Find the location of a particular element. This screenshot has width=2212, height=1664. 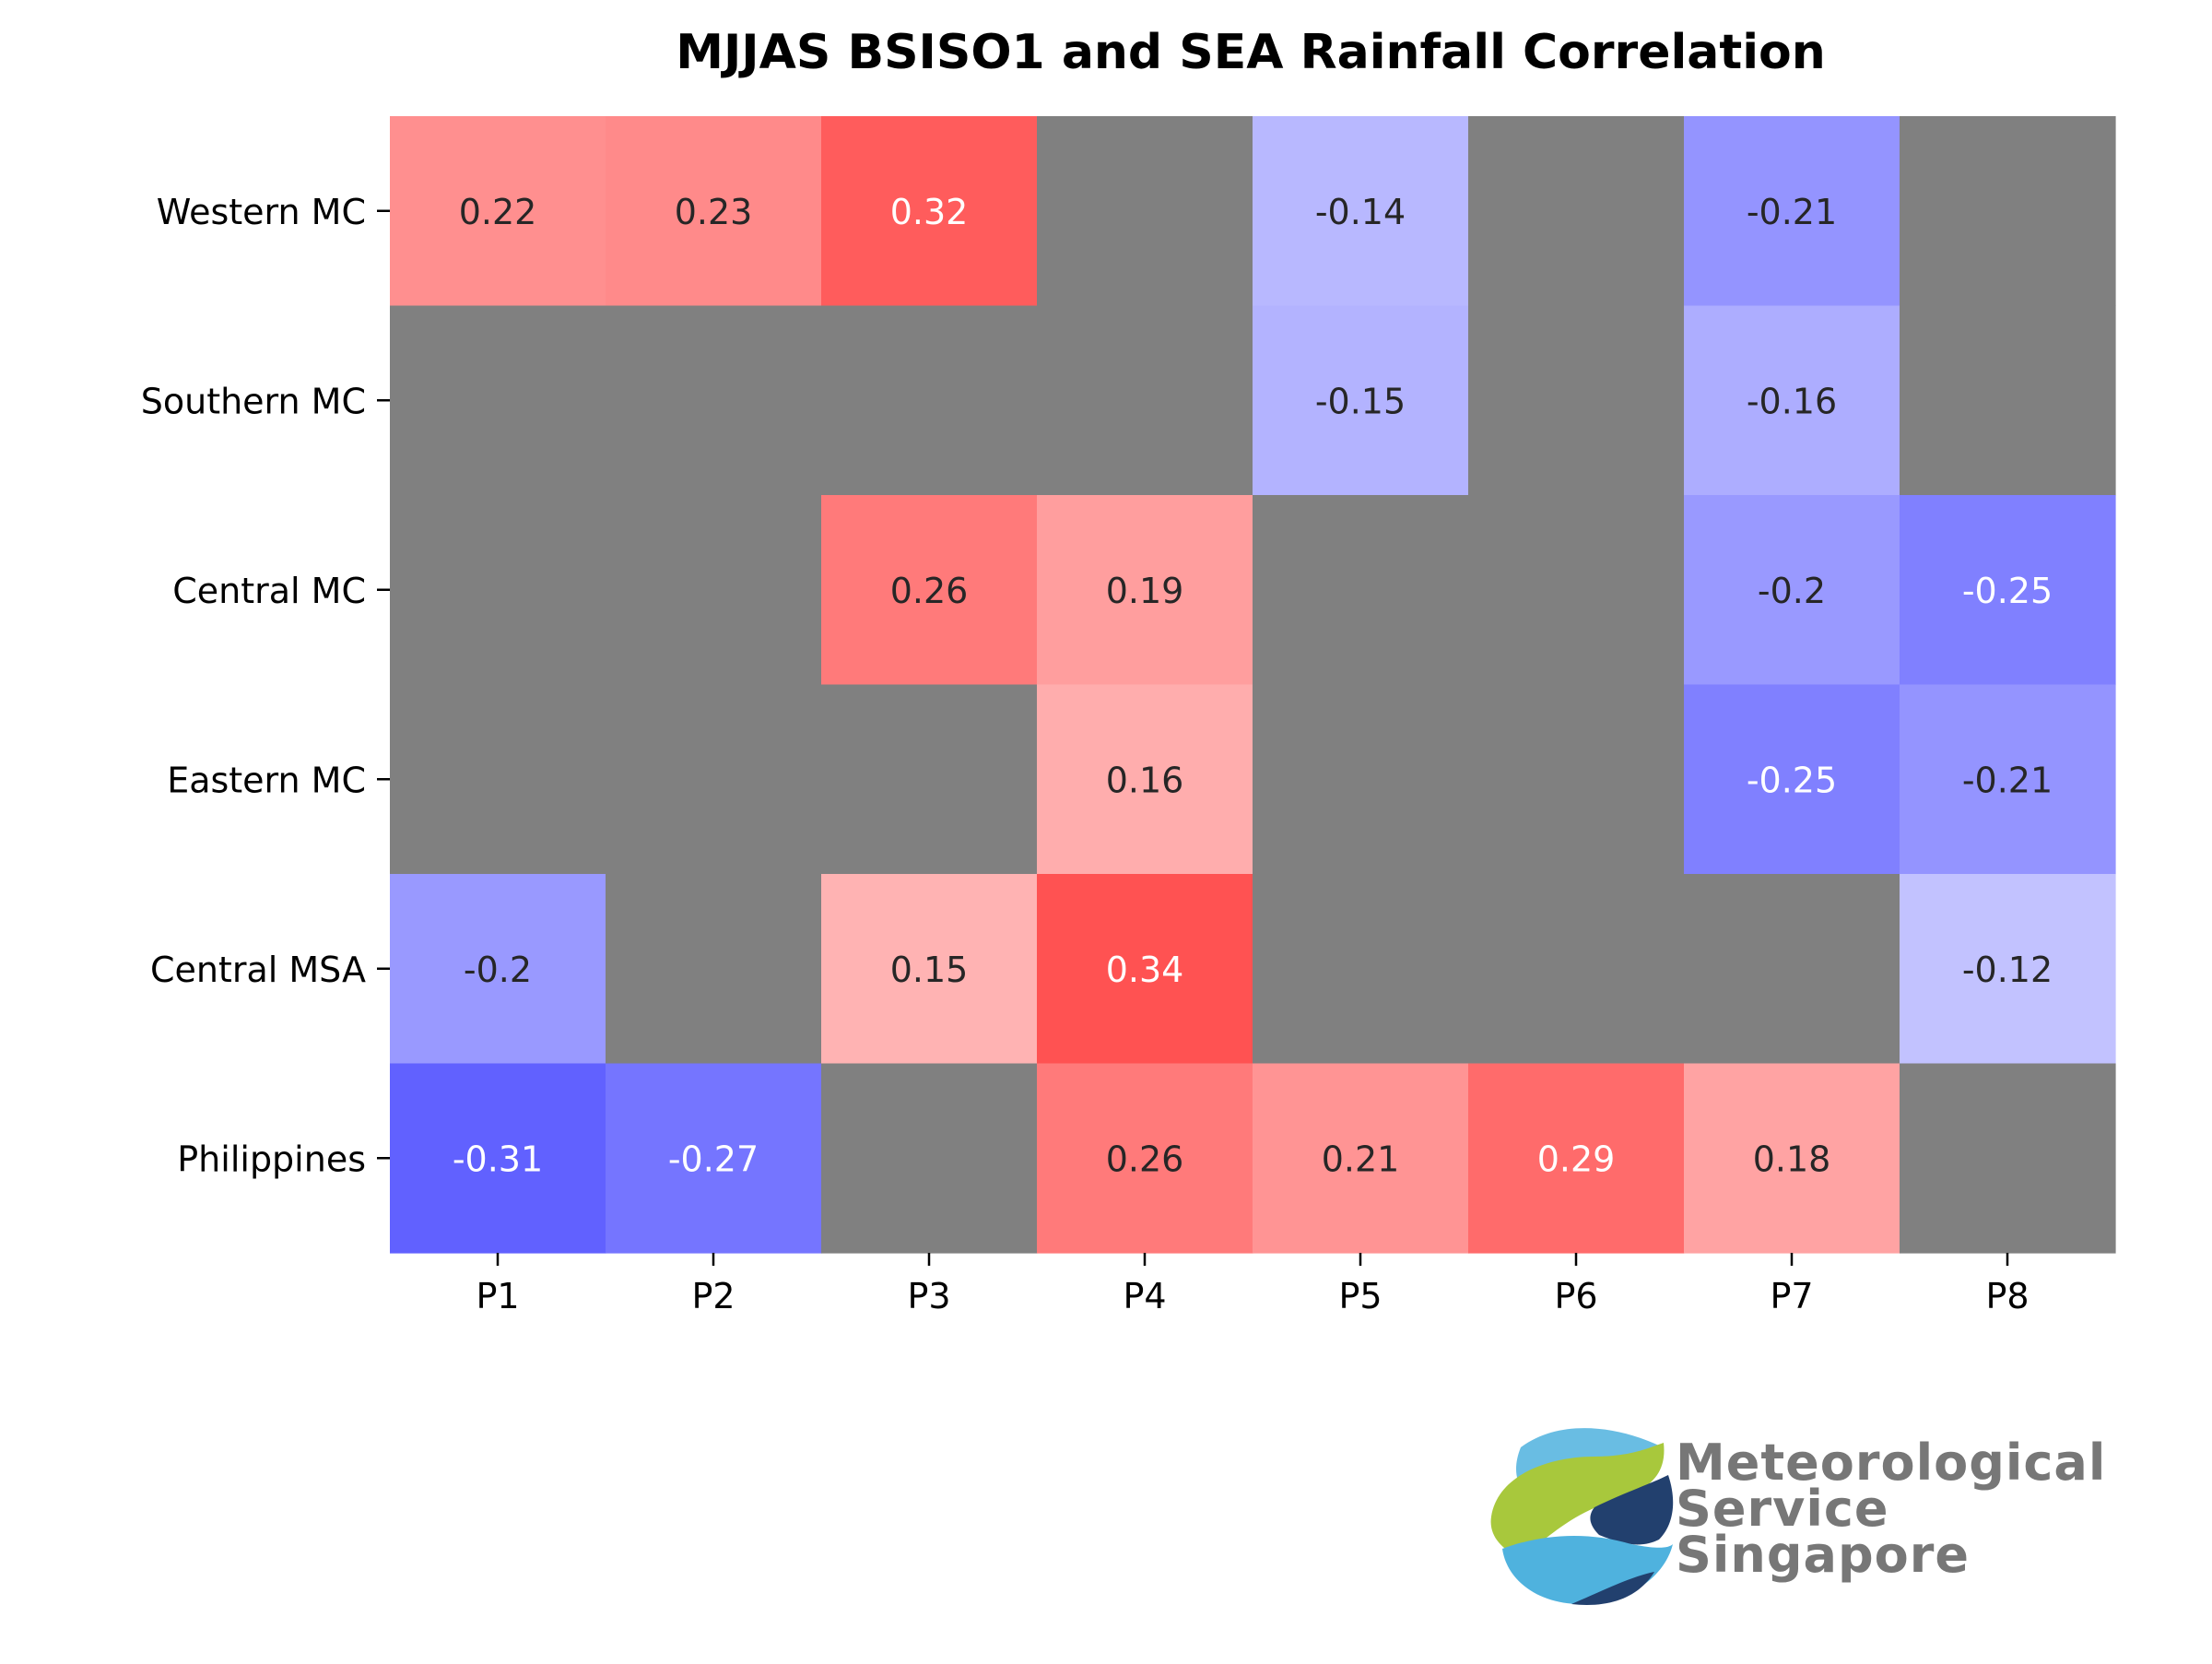

heatmap-cell-r5-c5 is located at coordinates (1361, 969).